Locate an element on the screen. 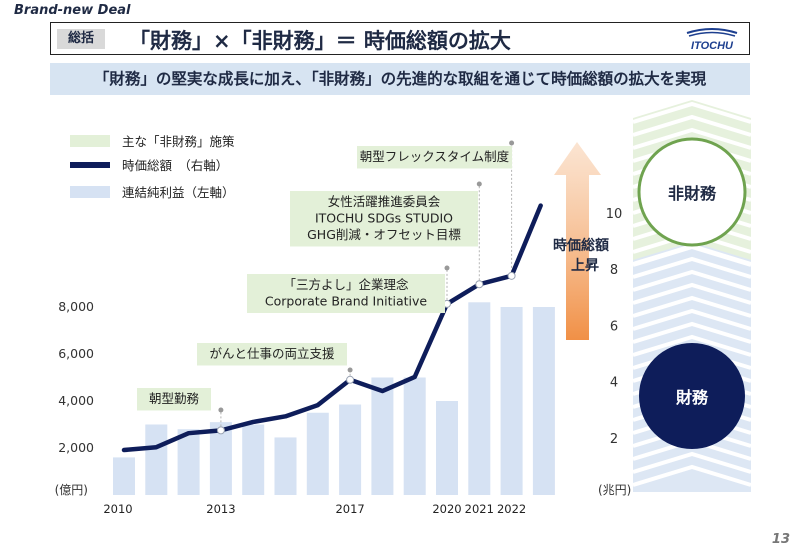 The height and width of the screenshot is (553, 800). annotation-text: ITOCHU SDGs STUDIO is located at coordinates (384, 218).